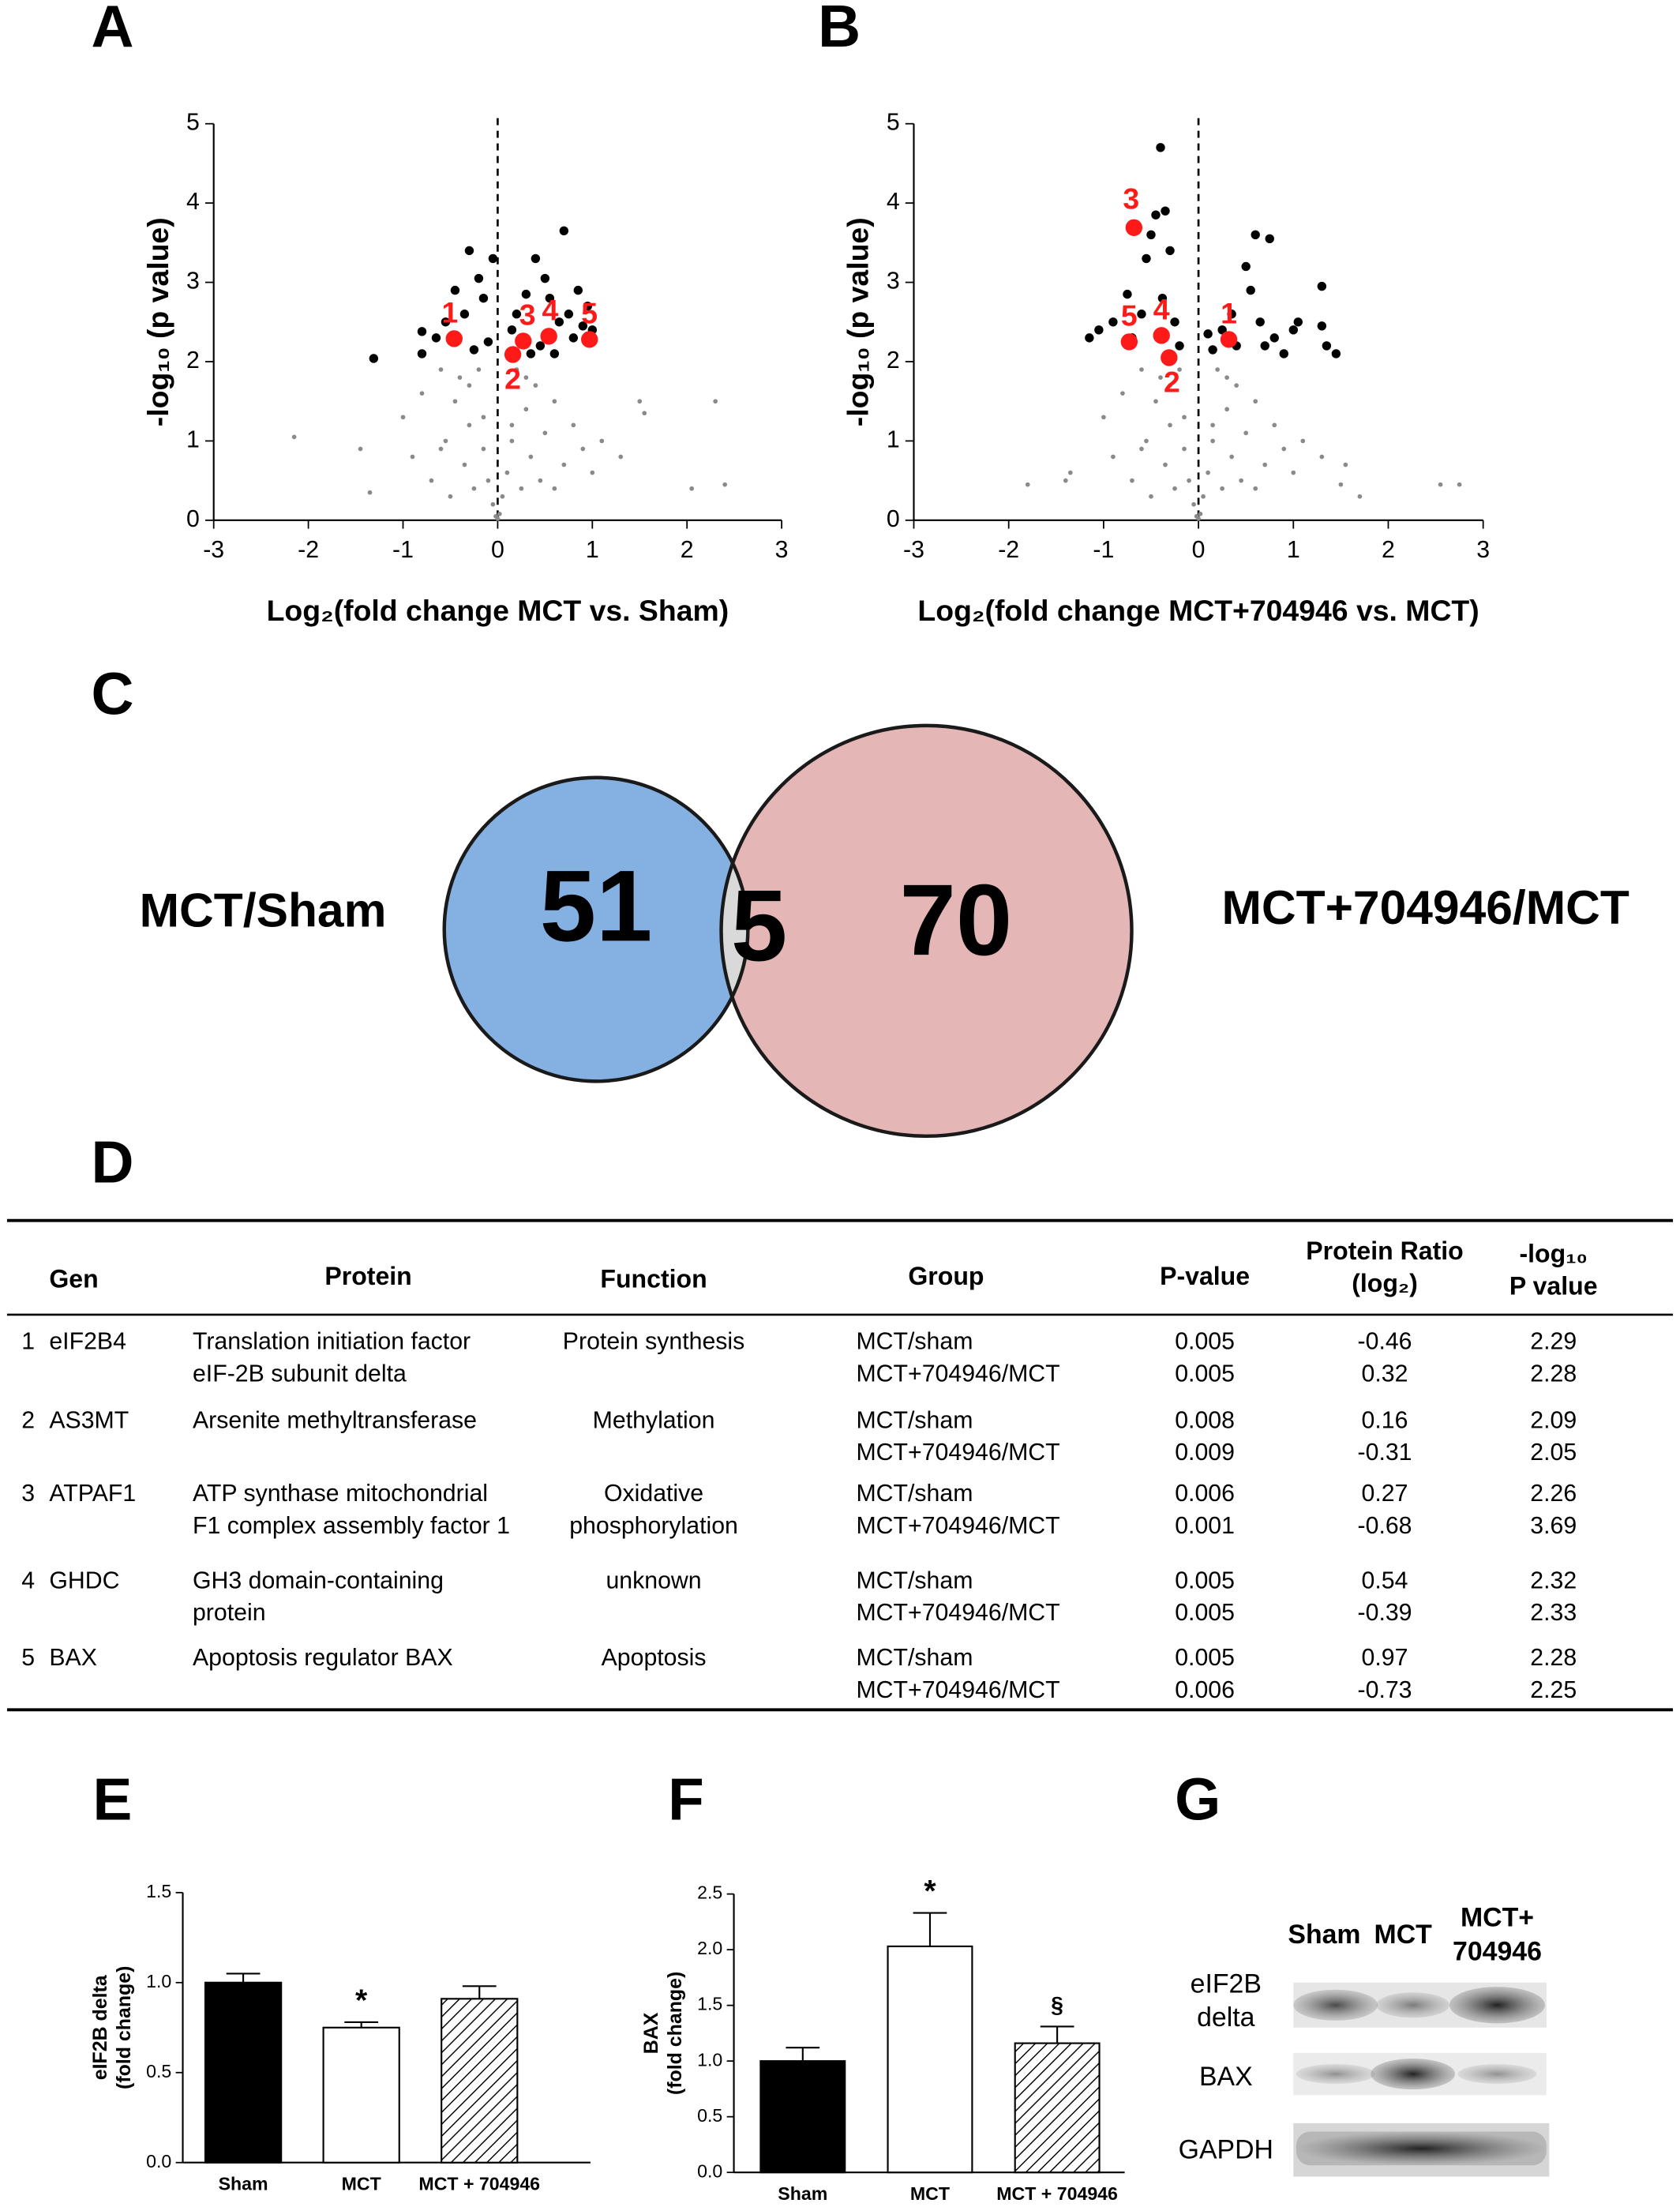  What do you see at coordinates (100, 2027) in the screenshot?
I see `y-axis-label: eIF2B delta` at bounding box center [100, 2027].